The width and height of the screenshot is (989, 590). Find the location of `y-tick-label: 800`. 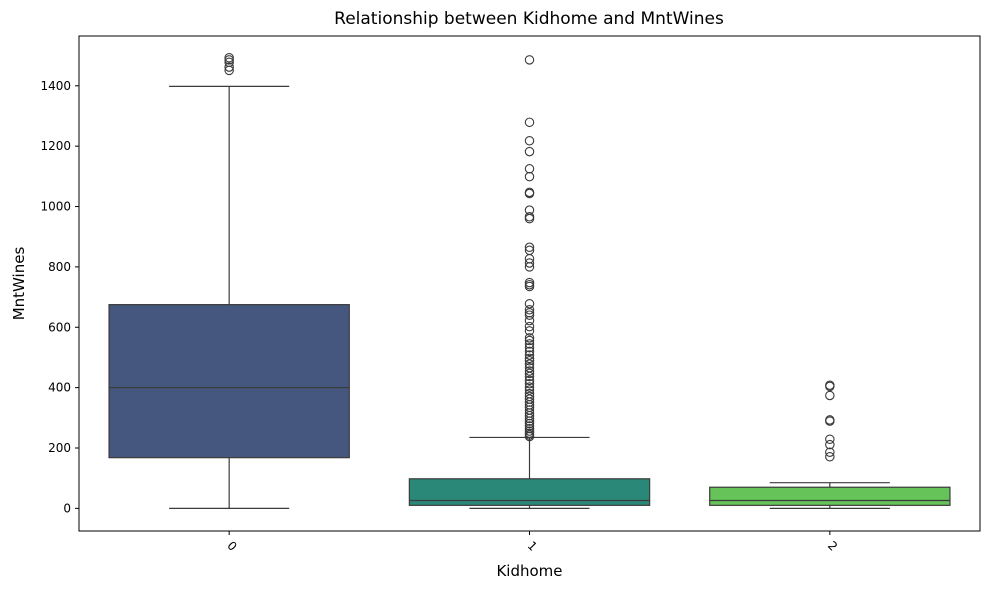

y-tick-label: 800 is located at coordinates (59, 267).